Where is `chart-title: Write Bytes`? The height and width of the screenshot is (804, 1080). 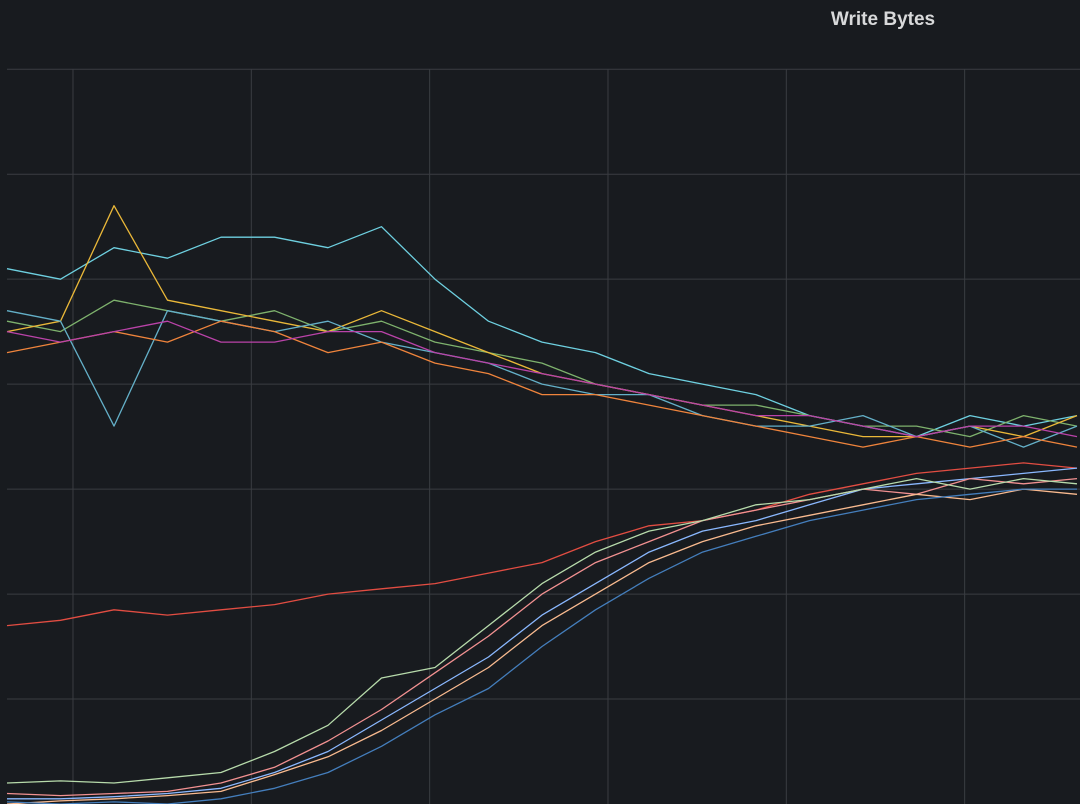 chart-title: Write Bytes is located at coordinates (883, 19).